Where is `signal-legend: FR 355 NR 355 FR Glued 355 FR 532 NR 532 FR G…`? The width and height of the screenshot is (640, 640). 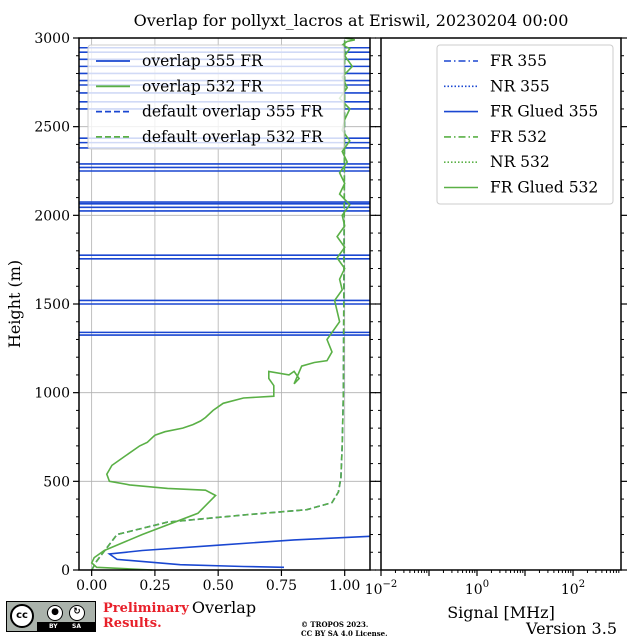
signal-legend: FR 355 NR 355 FR Glued 355 FR 532 NR 532 FR G… is located at coordinates (525, 124).